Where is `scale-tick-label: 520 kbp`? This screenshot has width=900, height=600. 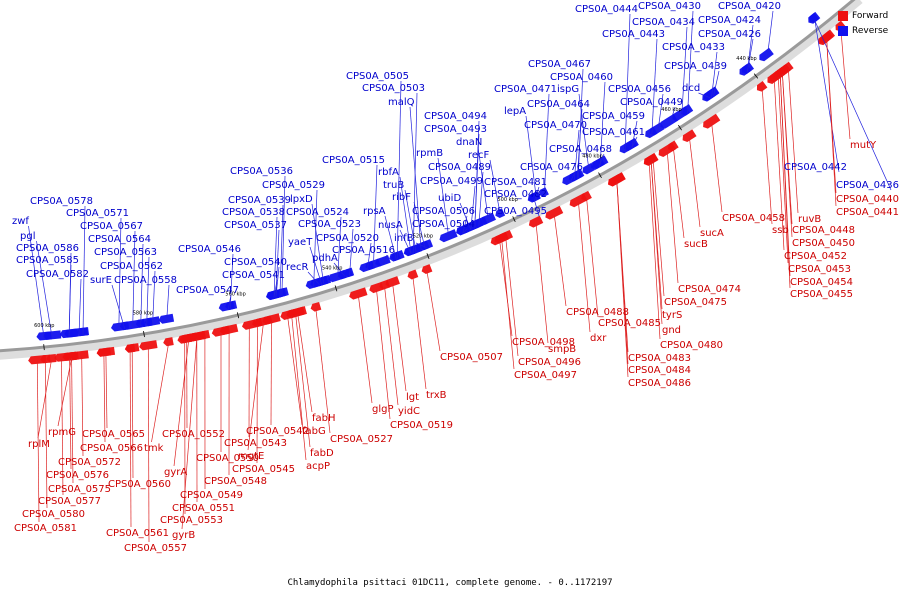
scale-tick-label: 520 kbp is located at coordinates (423, 236).